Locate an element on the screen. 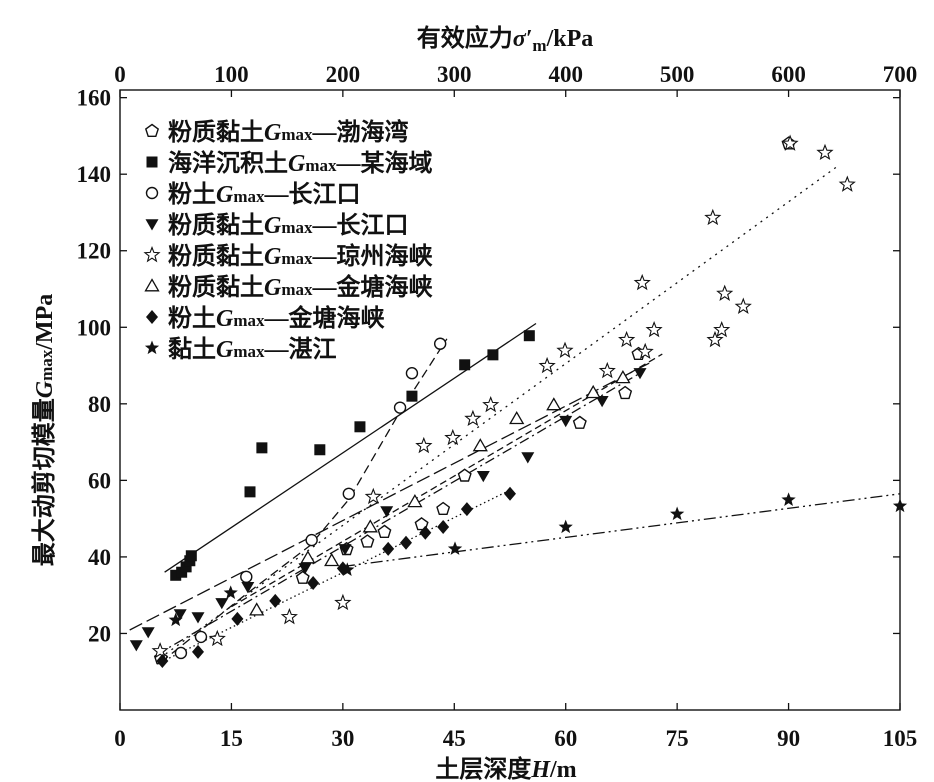 This screenshot has width=934, height=782. yangtze-silt-series is located at coordinates (310, 498).